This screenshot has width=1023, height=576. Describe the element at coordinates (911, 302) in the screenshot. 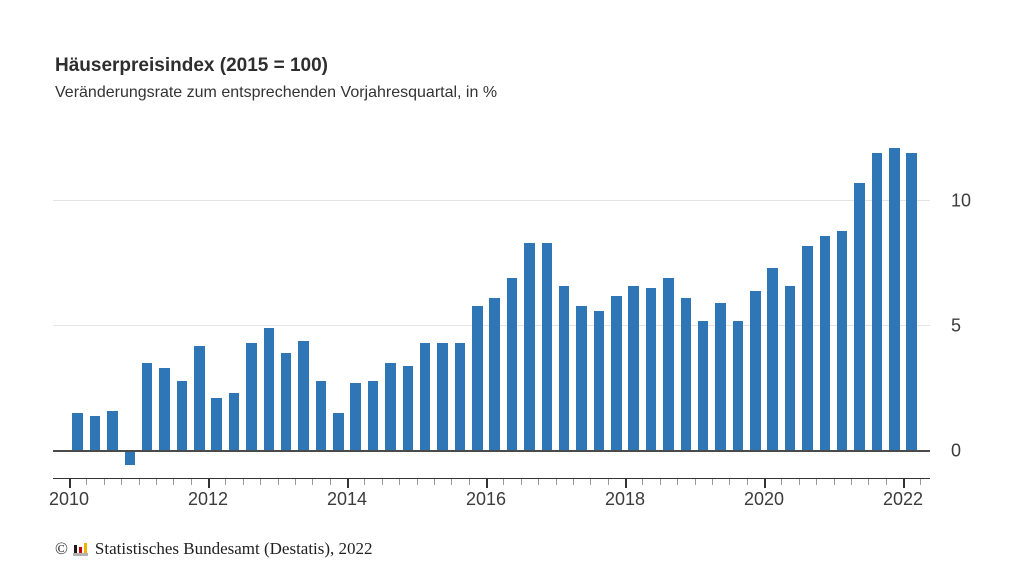

I see `bar-2022-Q1` at that location.